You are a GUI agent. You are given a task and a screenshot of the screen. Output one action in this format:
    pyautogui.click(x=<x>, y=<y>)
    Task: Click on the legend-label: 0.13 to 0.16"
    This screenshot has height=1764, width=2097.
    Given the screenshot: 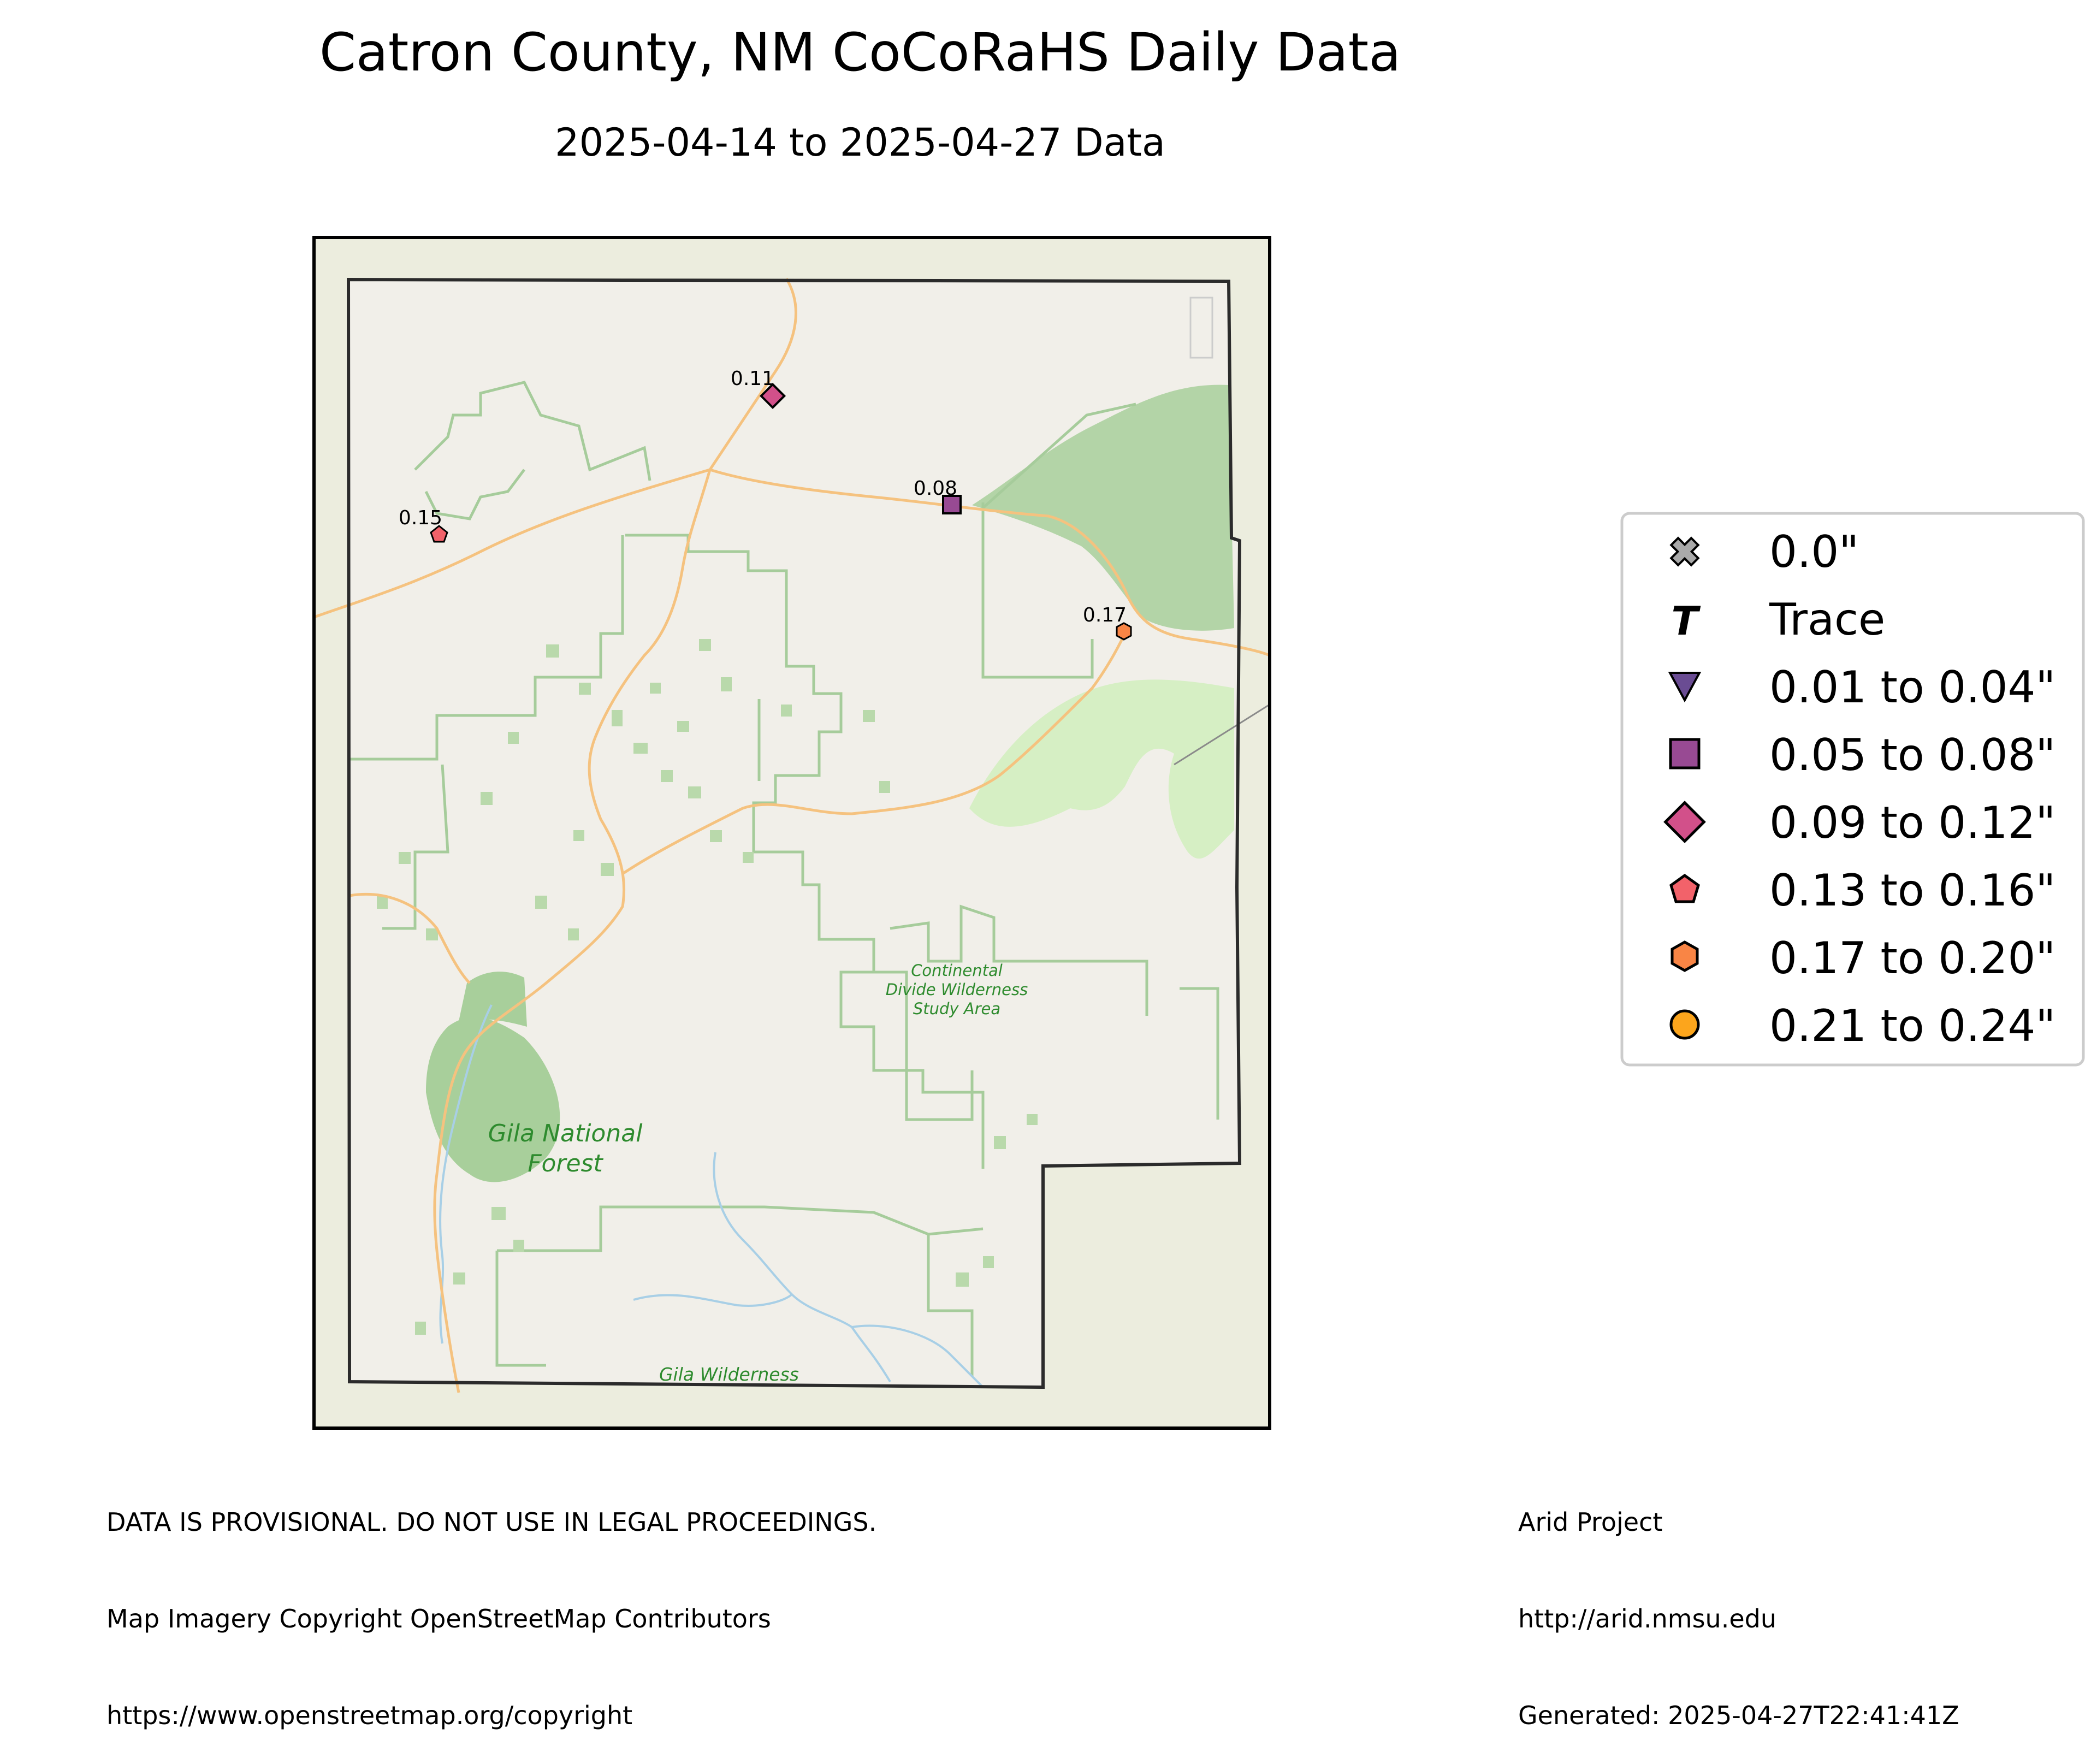 What is the action you would take?
    pyautogui.click(x=1912, y=890)
    